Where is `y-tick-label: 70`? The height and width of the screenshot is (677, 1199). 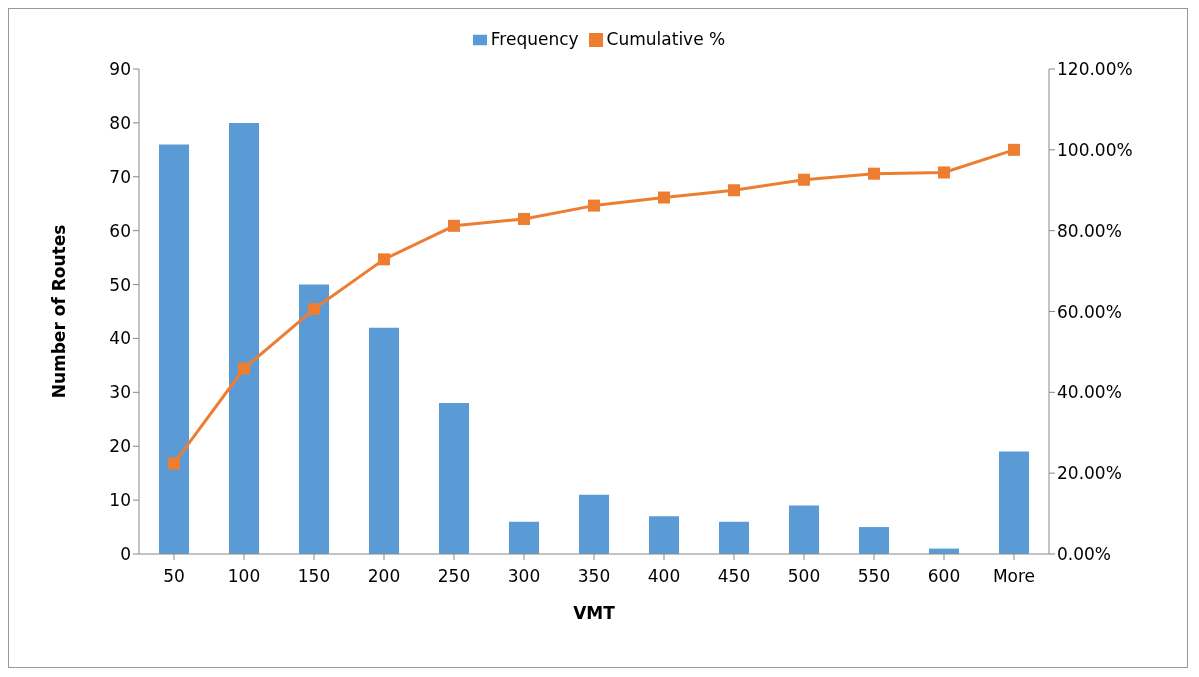 y-tick-label: 70 is located at coordinates (120, 176).